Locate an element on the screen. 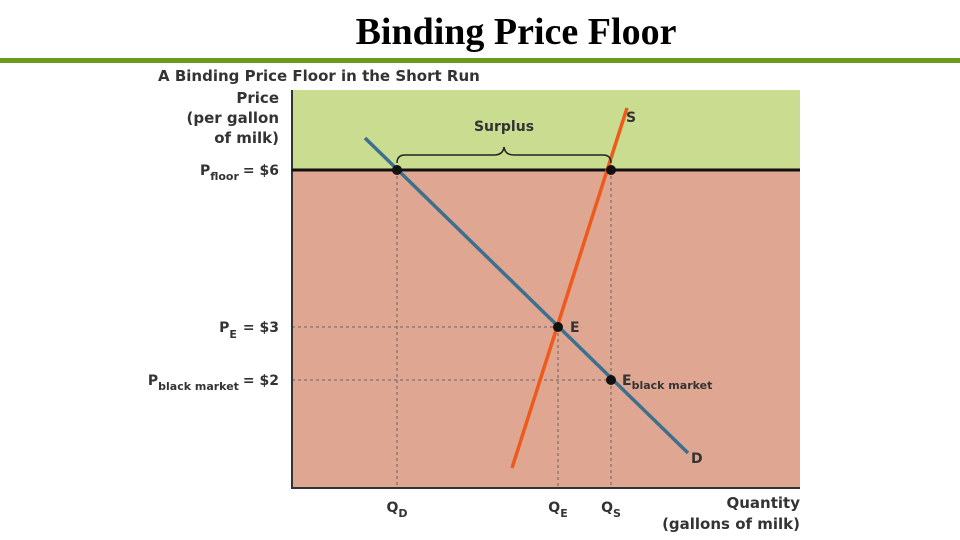 The height and width of the screenshot is (540, 960). black-market-point-label: Eblack market is located at coordinates (667, 382).